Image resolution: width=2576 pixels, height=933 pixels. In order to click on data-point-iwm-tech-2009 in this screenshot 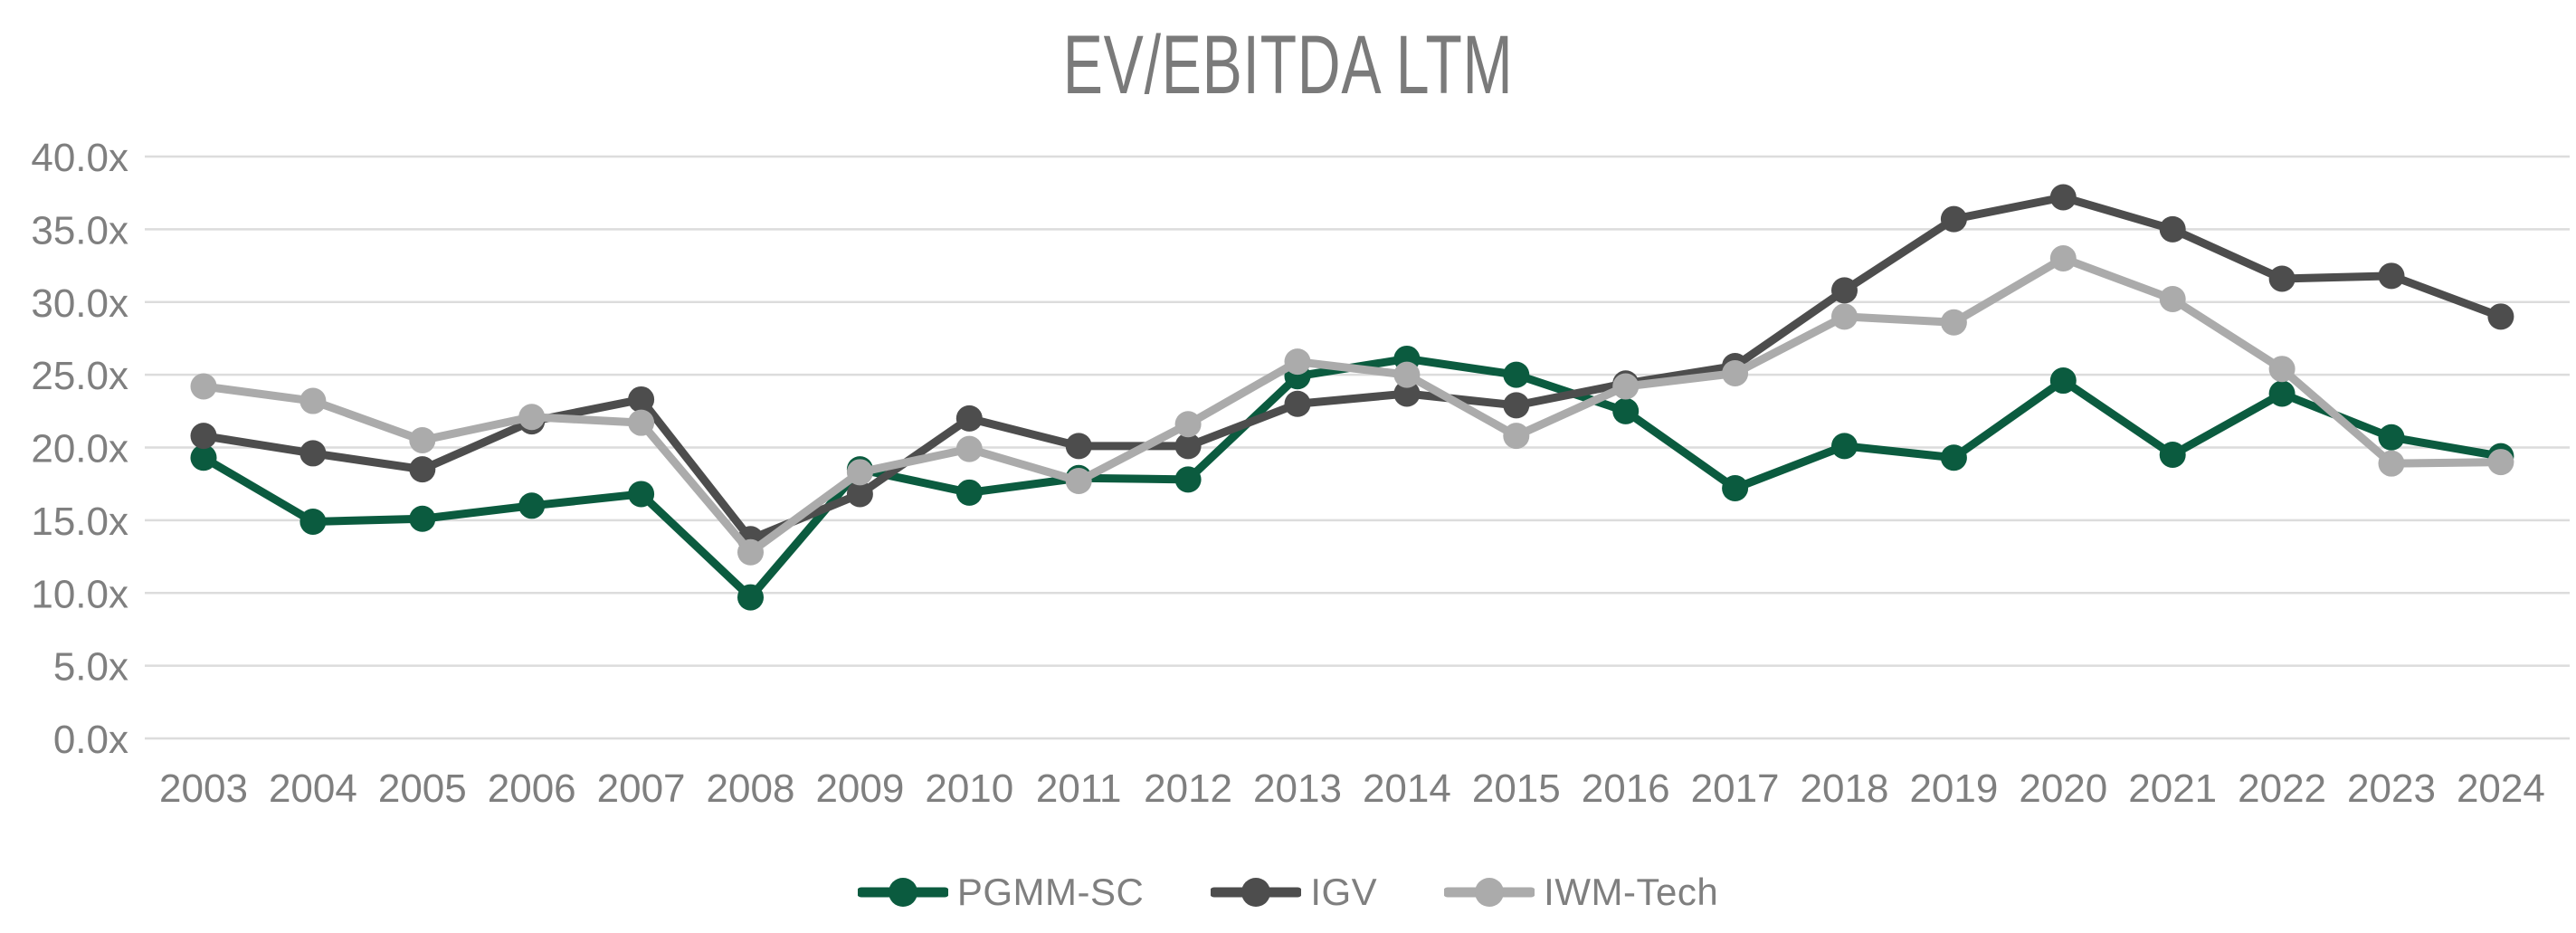, I will do `click(859, 472)`.